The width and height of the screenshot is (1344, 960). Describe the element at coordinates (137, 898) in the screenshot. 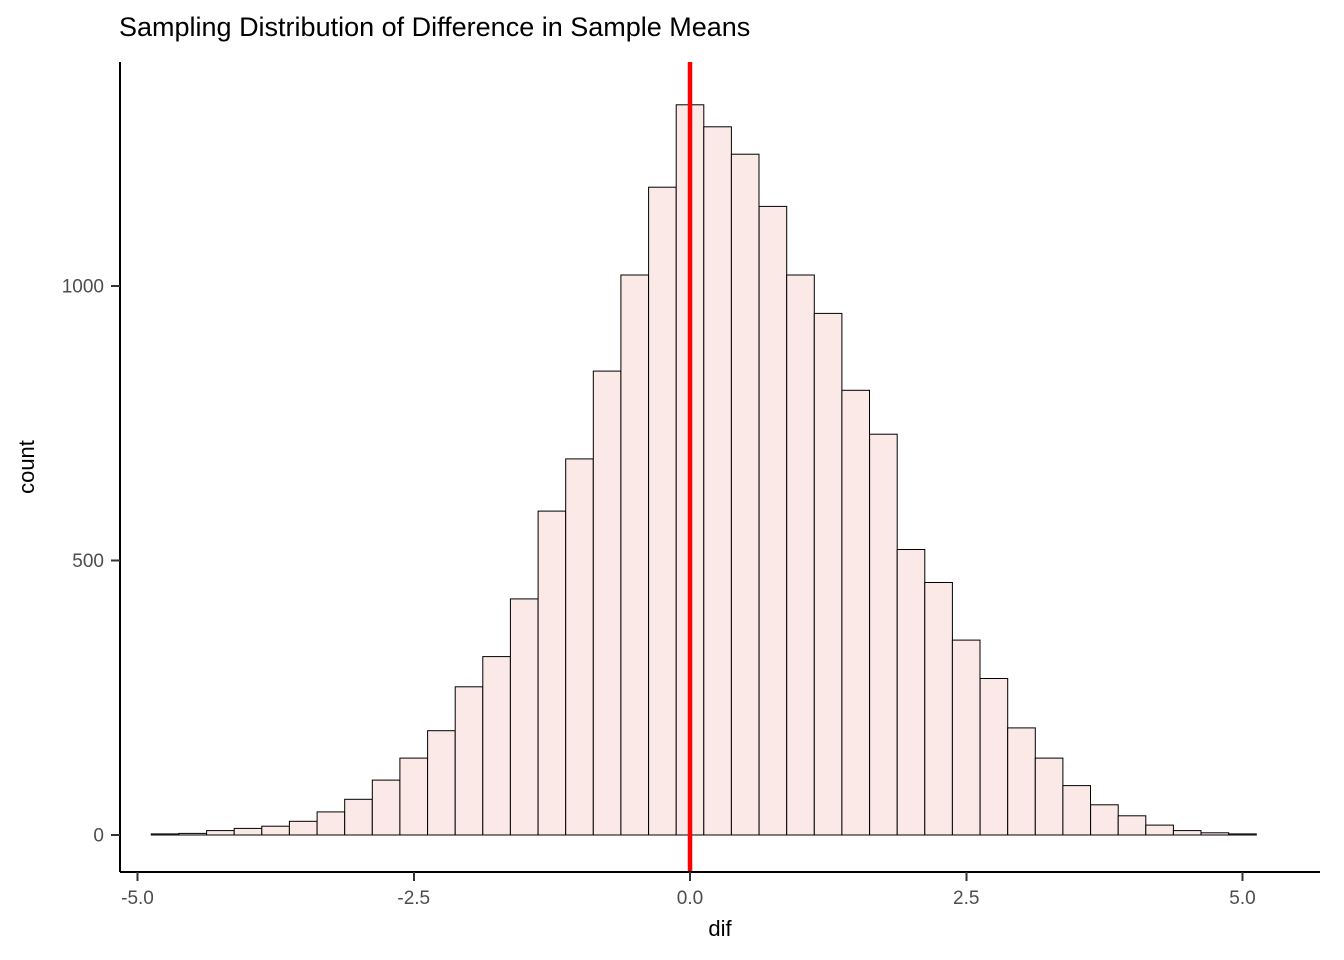

I see `x-tick-label: -5.0` at that location.